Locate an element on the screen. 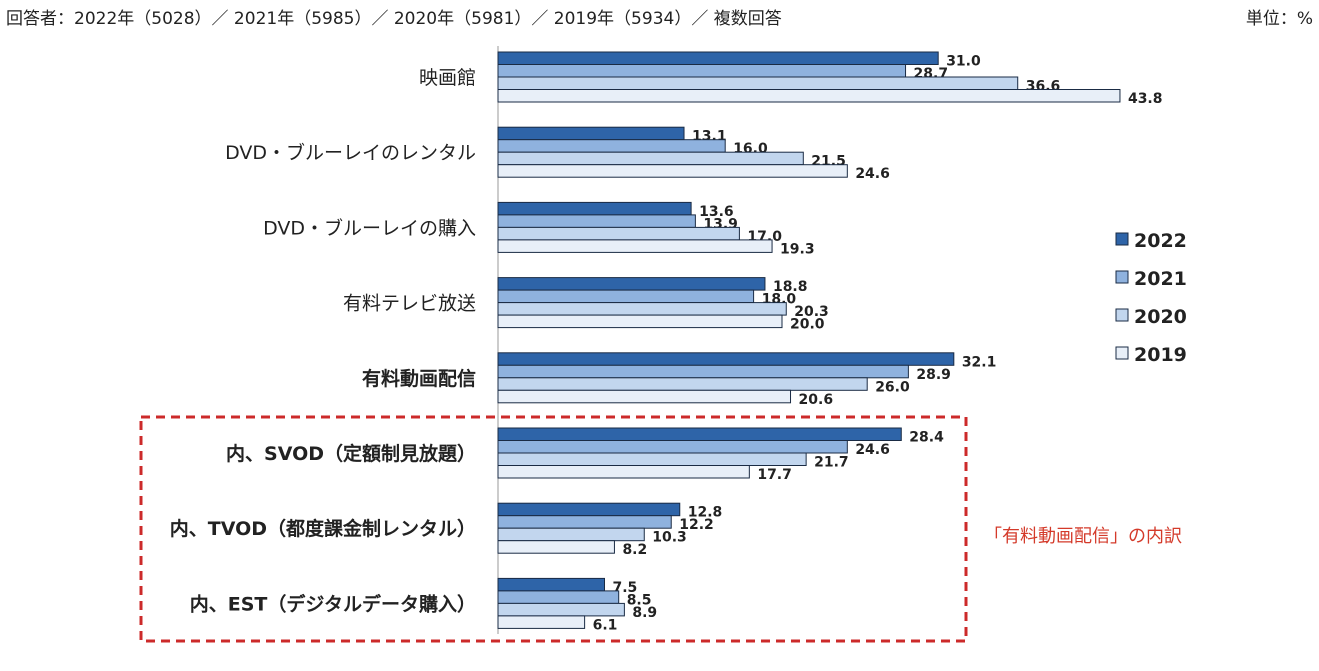  value-label-2021: 28.9 is located at coordinates (933, 375).